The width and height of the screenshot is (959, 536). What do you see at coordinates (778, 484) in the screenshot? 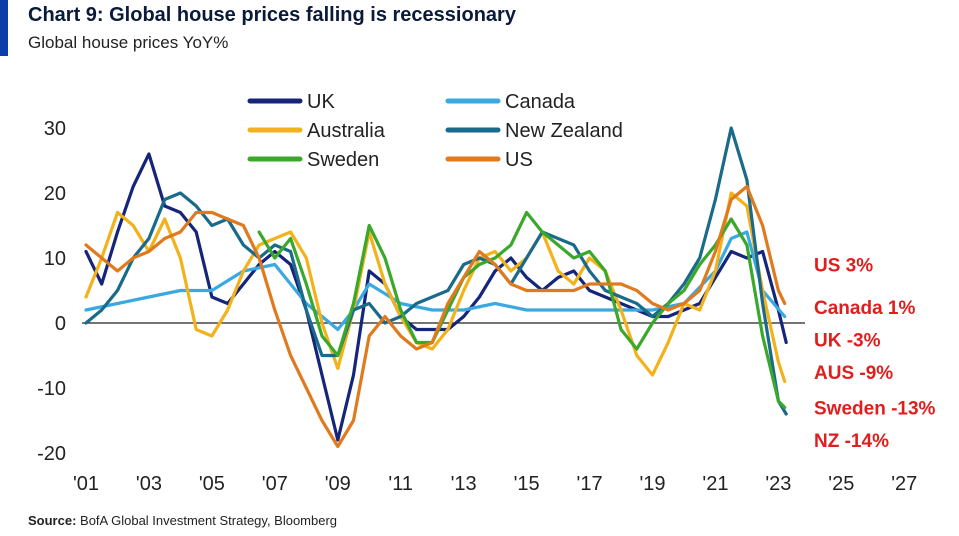
I see `x-tick-label: '23` at bounding box center [778, 484].